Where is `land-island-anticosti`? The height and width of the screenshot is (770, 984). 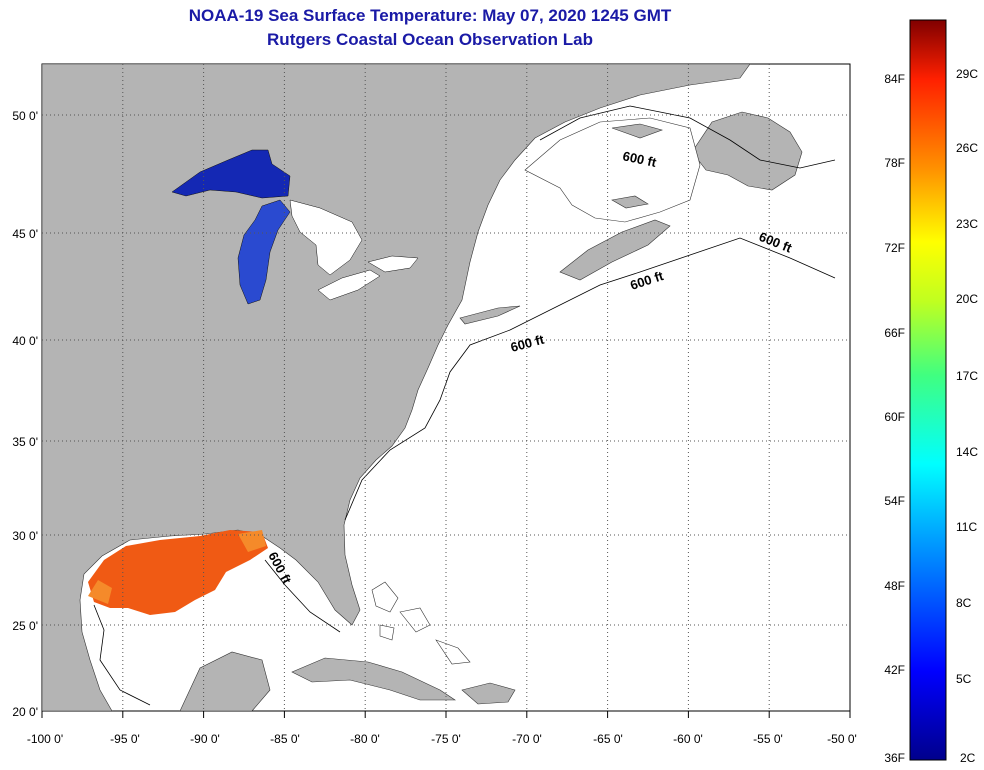 land-island-anticosti is located at coordinates (637, 131).